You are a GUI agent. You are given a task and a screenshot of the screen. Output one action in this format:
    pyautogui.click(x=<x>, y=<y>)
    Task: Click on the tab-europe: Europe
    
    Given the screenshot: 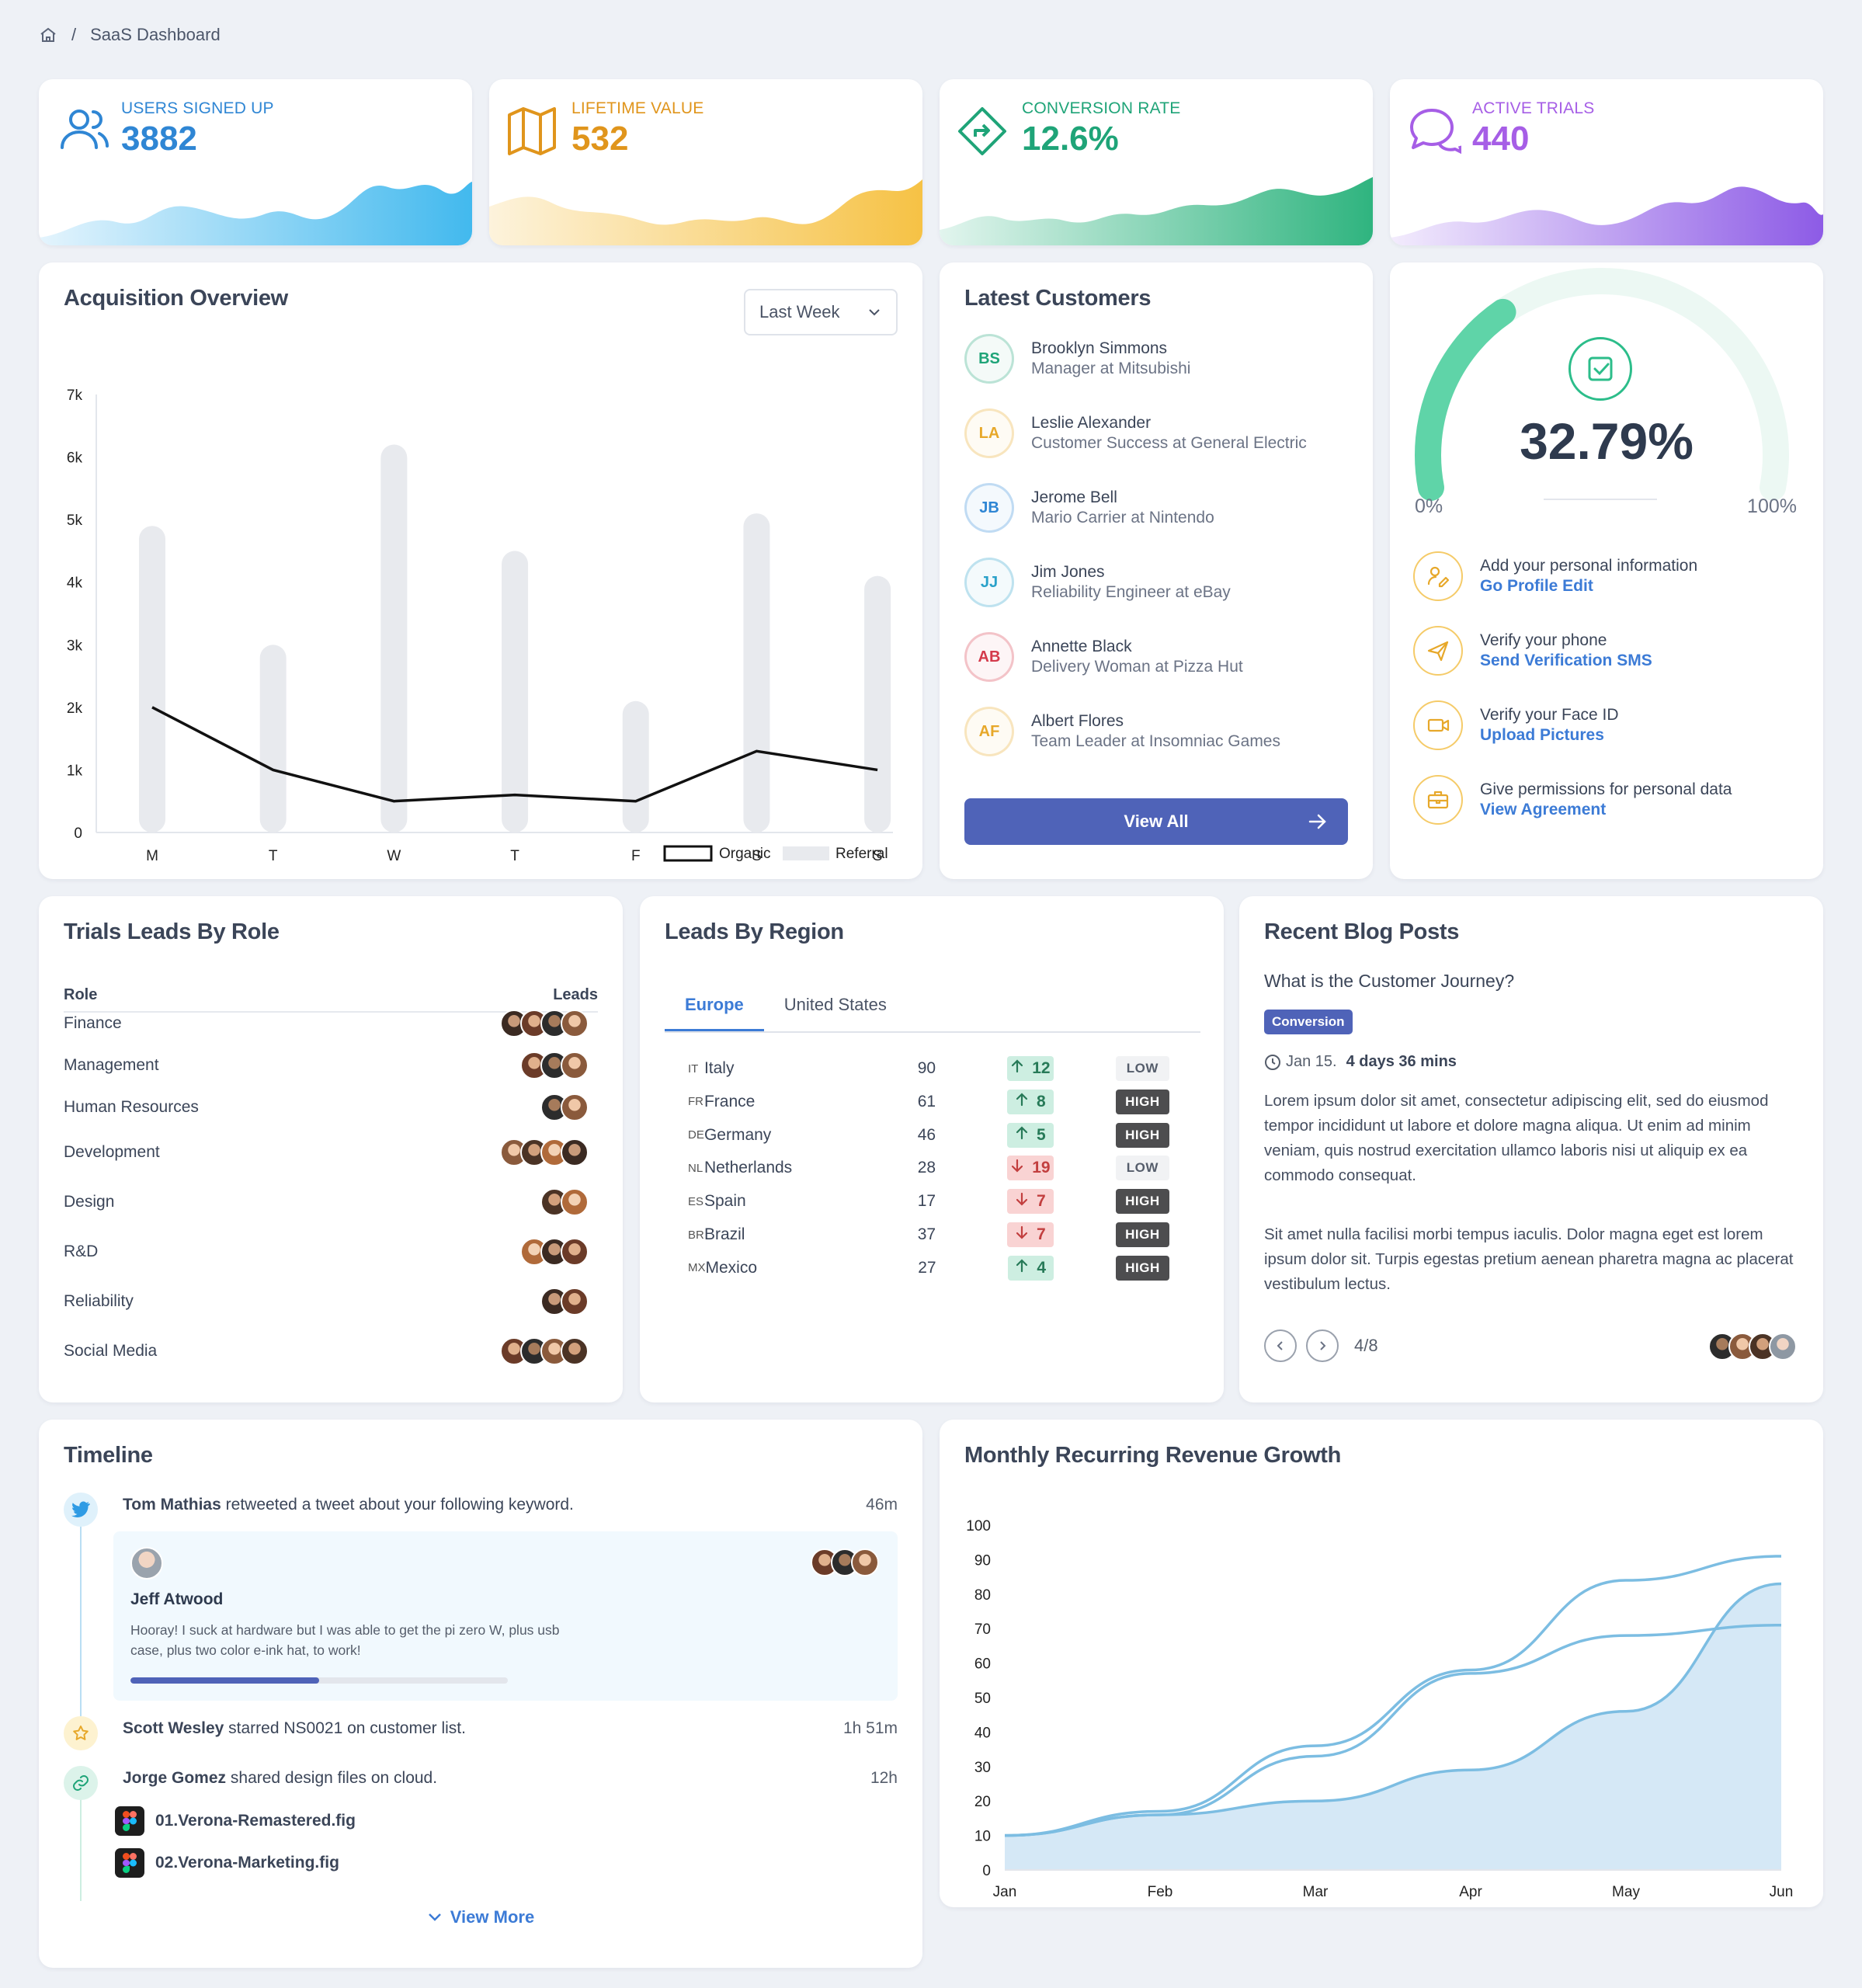 What is the action you would take?
    pyautogui.click(x=714, y=1006)
    